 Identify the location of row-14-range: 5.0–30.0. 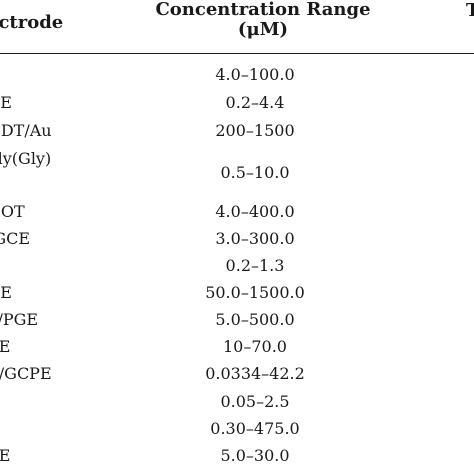
(255, 455).